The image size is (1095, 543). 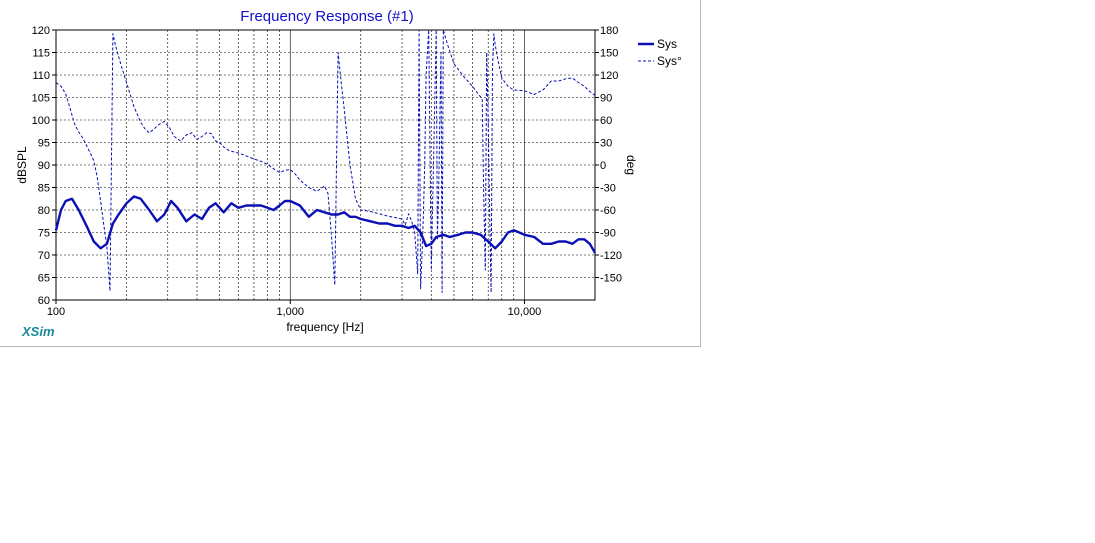 I want to click on left-tick-label: 100, so click(x=41, y=121).